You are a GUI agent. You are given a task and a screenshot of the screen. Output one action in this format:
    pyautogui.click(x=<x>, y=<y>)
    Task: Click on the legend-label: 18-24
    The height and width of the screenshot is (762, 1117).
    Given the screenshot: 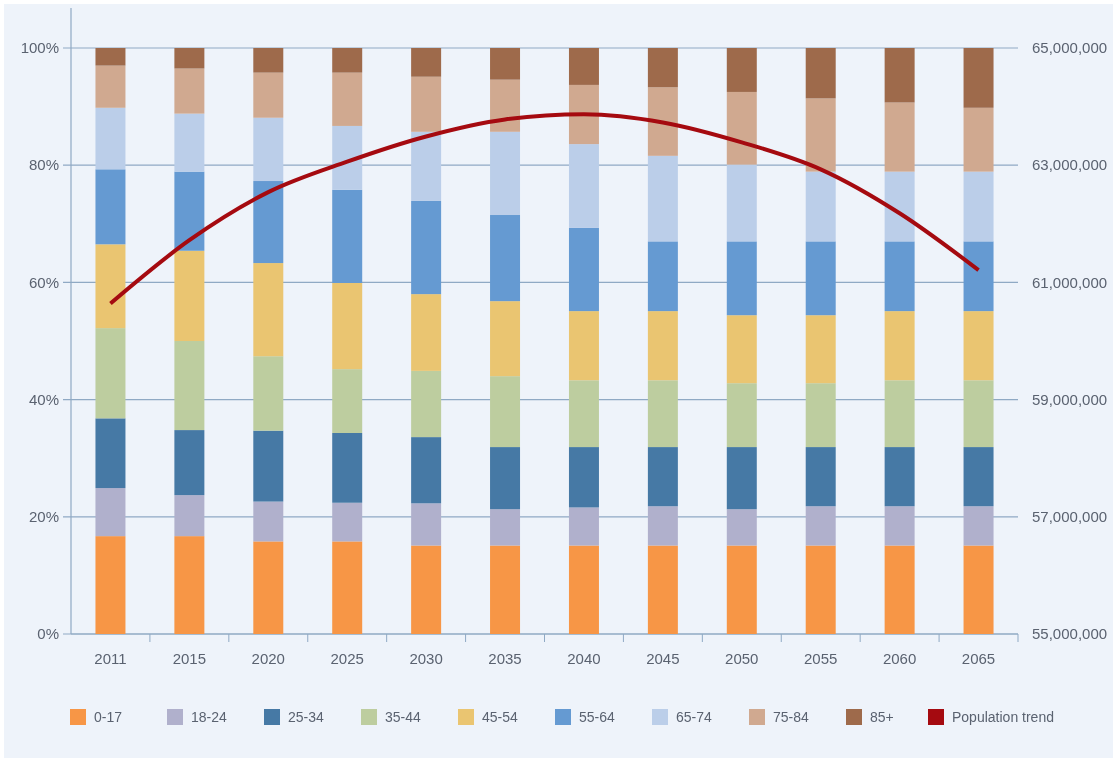 What is the action you would take?
    pyautogui.click(x=209, y=716)
    